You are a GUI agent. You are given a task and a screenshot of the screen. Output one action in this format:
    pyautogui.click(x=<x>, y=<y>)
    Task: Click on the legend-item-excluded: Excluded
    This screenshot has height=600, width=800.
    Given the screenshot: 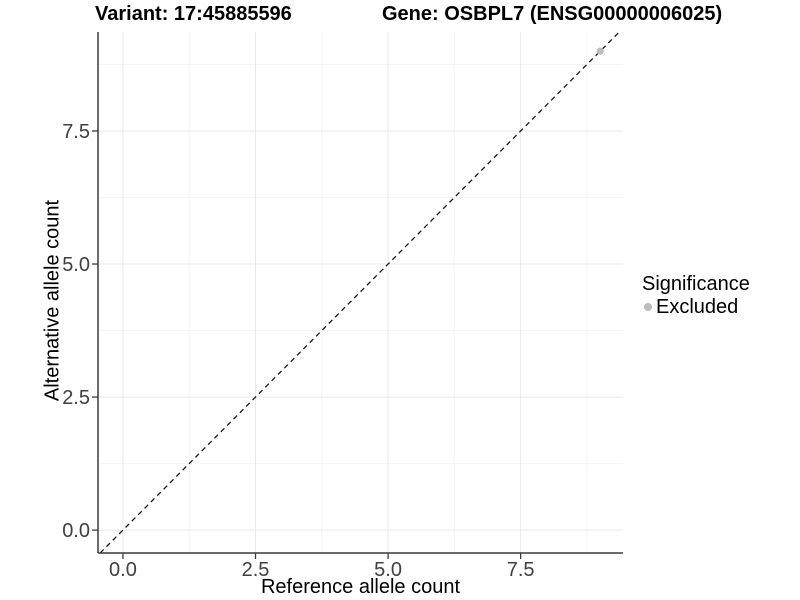 What is the action you would take?
    pyautogui.click(x=696, y=307)
    